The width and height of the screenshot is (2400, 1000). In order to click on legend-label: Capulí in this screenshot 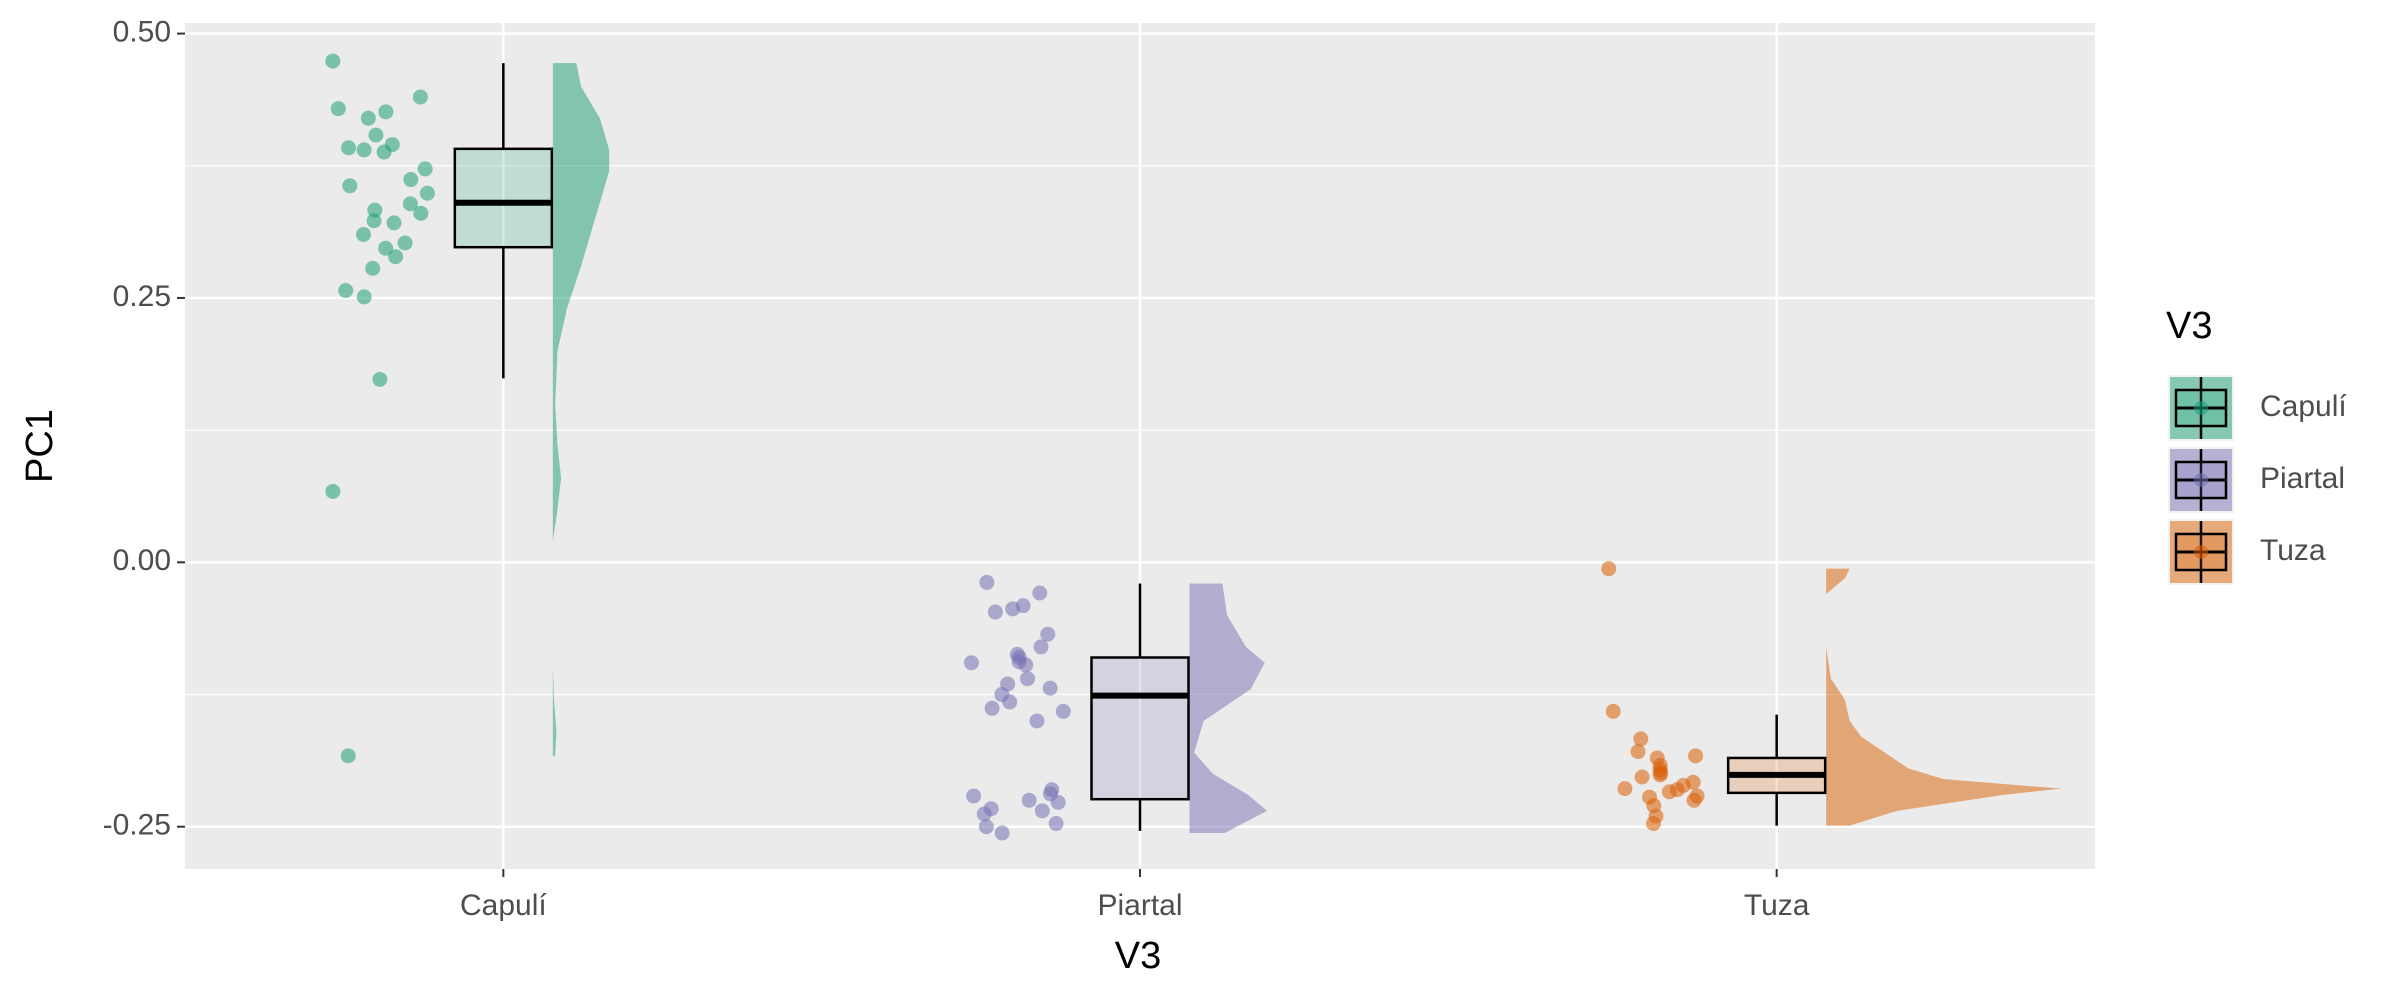, I will do `click(2303, 406)`.